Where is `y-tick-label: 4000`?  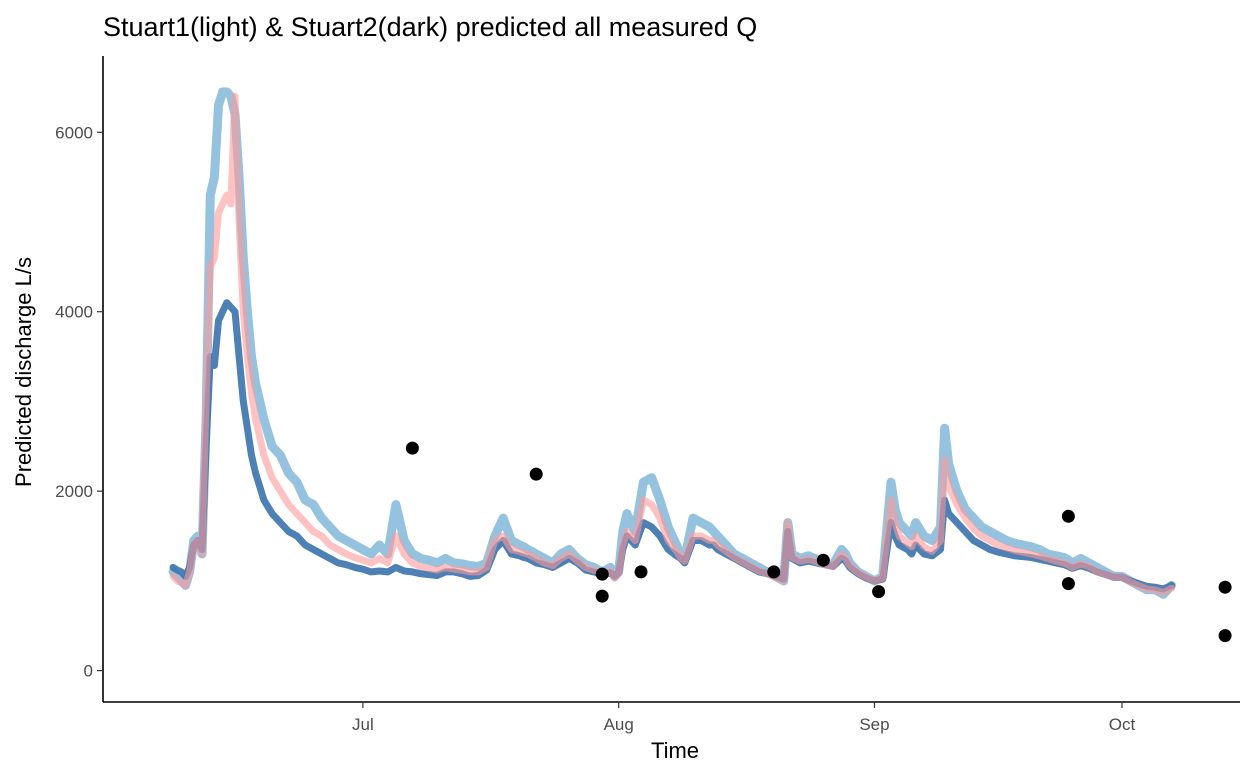 y-tick-label: 4000 is located at coordinates (74, 312).